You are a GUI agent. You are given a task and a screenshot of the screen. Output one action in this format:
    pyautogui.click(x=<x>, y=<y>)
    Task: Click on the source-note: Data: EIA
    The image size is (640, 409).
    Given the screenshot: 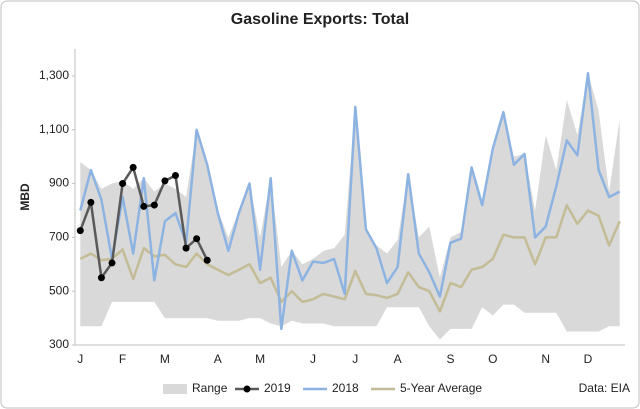 What is the action you would take?
    pyautogui.click(x=604, y=388)
    